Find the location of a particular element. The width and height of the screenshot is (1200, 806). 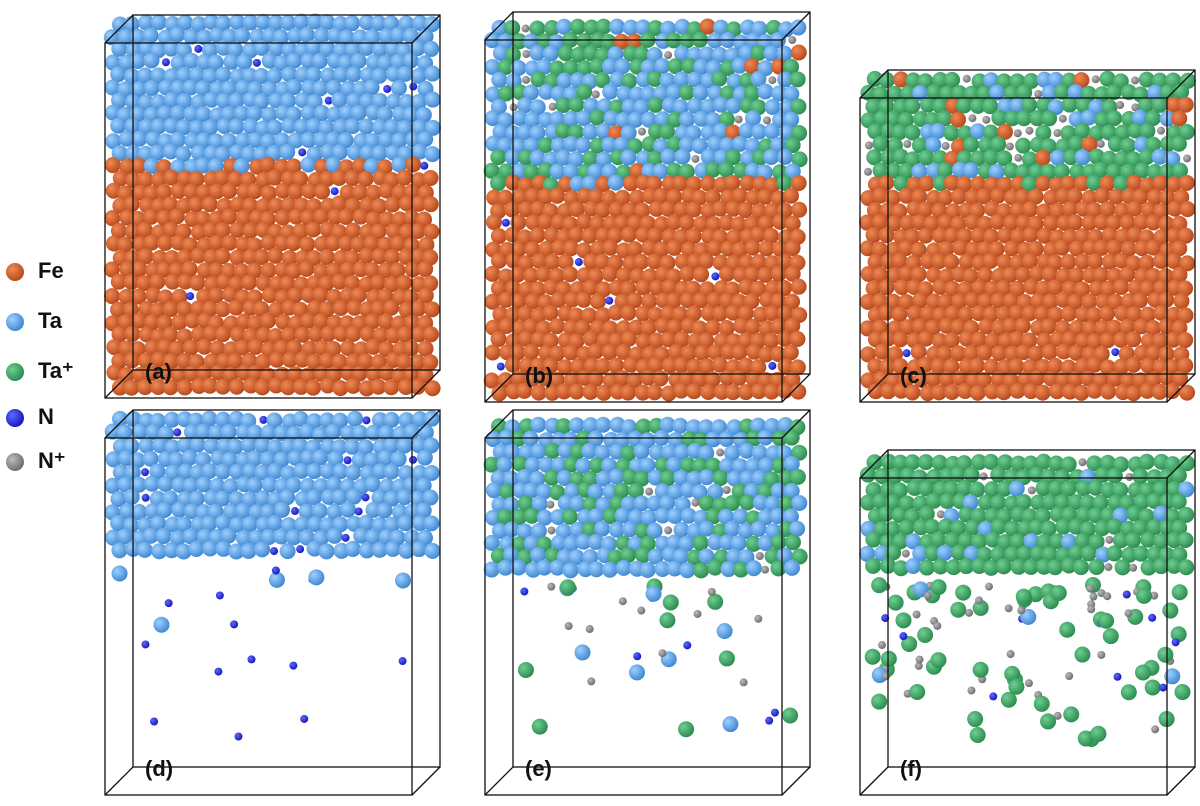

box-back is located at coordinates (286, 192).